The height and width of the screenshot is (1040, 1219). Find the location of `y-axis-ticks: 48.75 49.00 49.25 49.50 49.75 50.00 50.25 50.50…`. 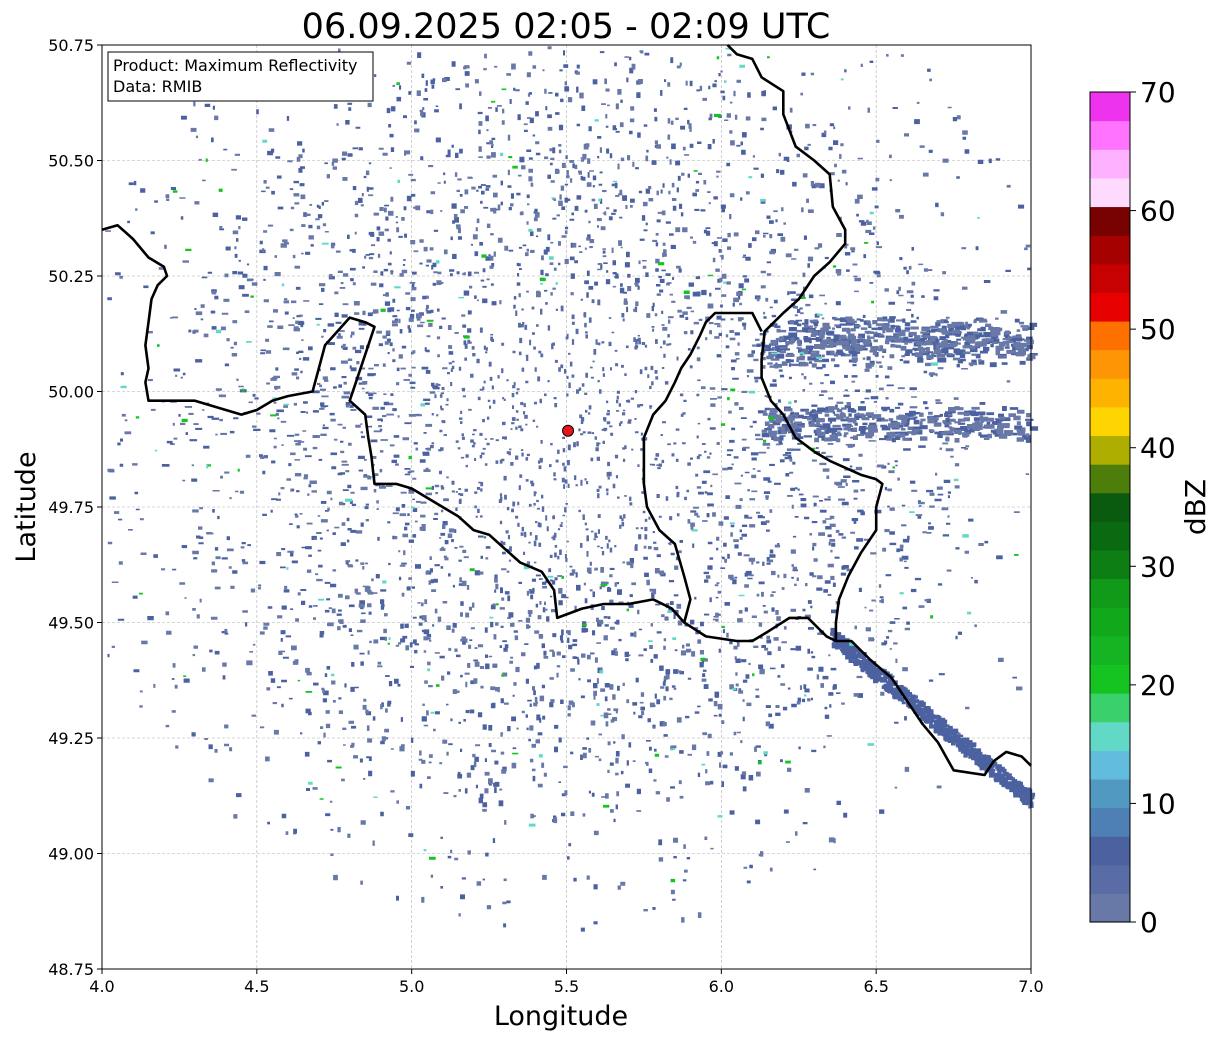

y-axis-ticks: 48.75 49.00 49.25 49.50 49.75 50.00 50.25 50.50… is located at coordinates (75, 507).